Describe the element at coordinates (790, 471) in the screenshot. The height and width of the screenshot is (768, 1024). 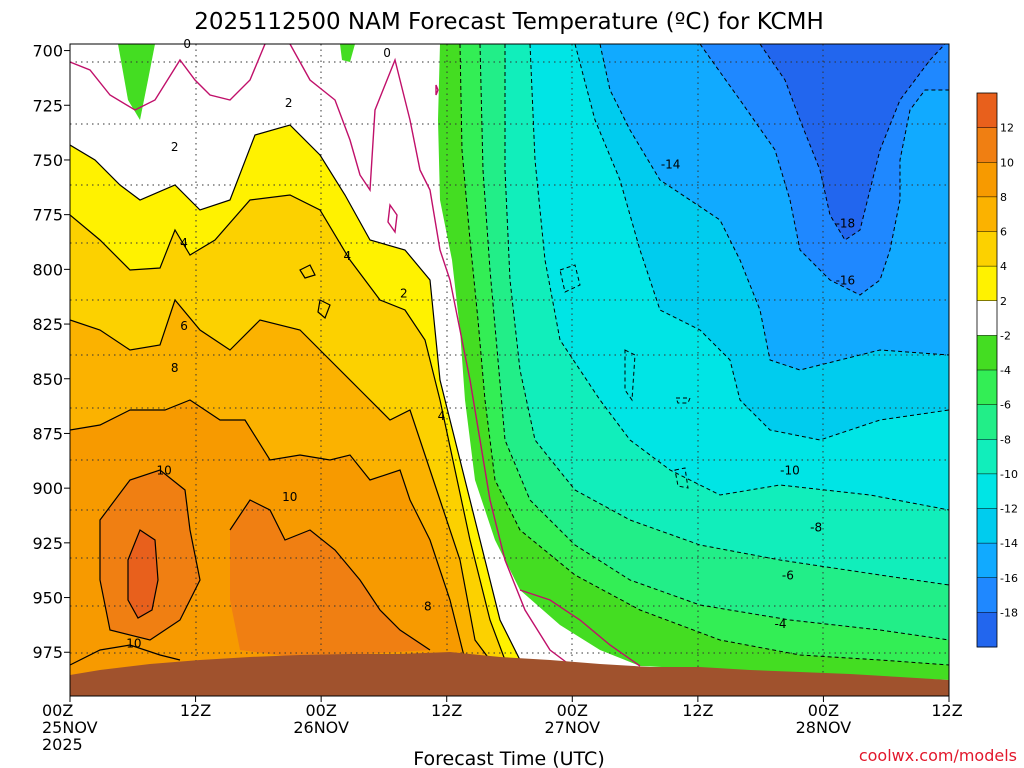
I see `contour-label: -10` at that location.